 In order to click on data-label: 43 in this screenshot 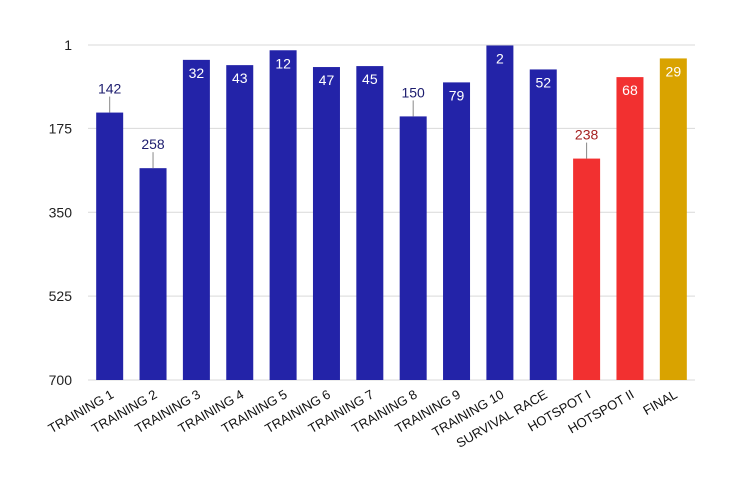, I will do `click(240, 78)`.